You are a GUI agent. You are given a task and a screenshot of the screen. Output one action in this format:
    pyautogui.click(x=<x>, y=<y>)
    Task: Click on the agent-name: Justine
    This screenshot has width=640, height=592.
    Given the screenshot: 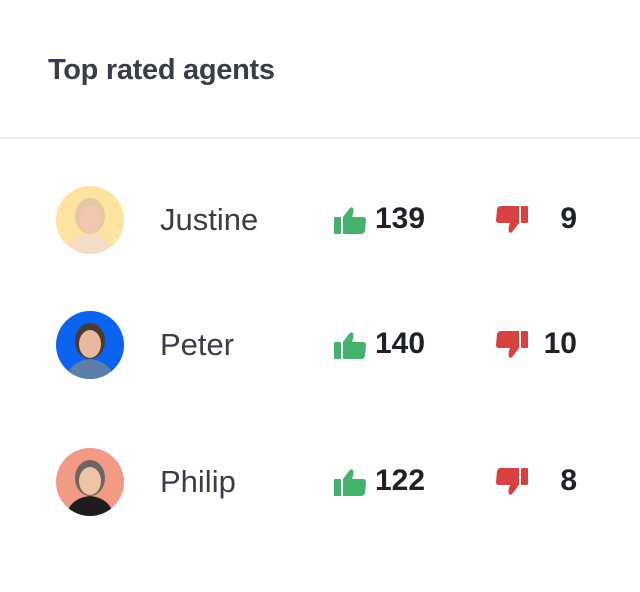 What is the action you would take?
    pyautogui.click(x=209, y=219)
    